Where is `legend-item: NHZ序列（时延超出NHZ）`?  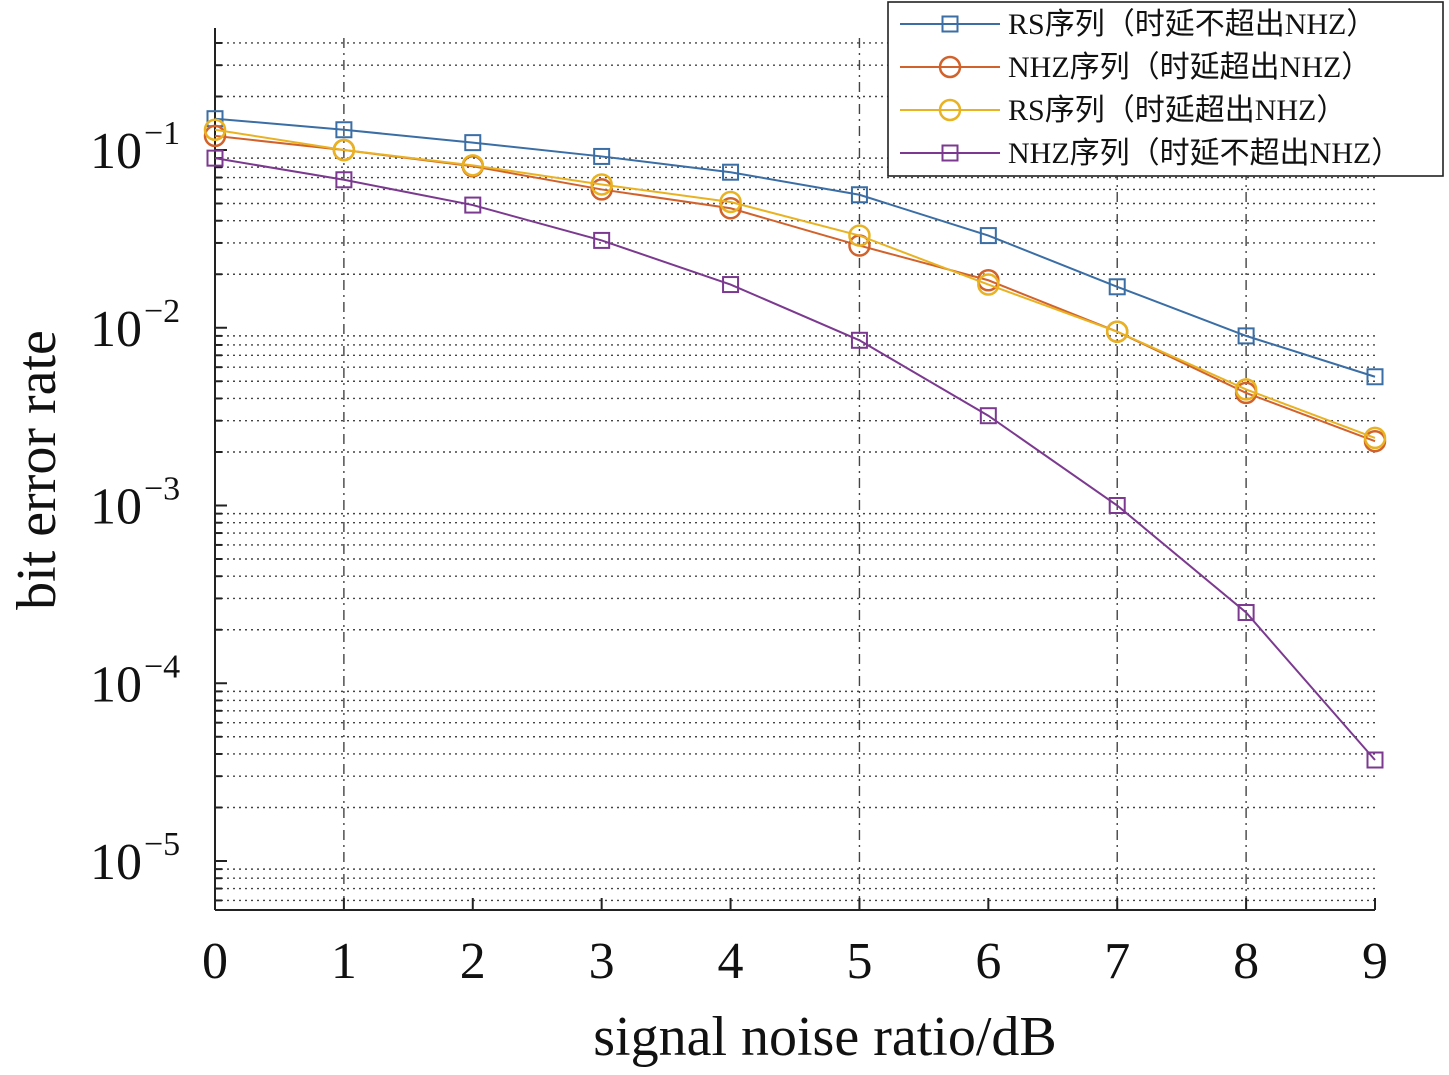
legend-item: NHZ序列（时延超出NHZ） is located at coordinates (1135, 67).